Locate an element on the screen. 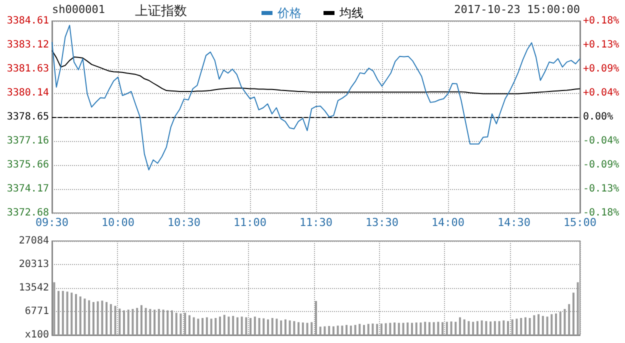 The width and height of the screenshot is (625, 343). line-series is located at coordinates (316, 72).